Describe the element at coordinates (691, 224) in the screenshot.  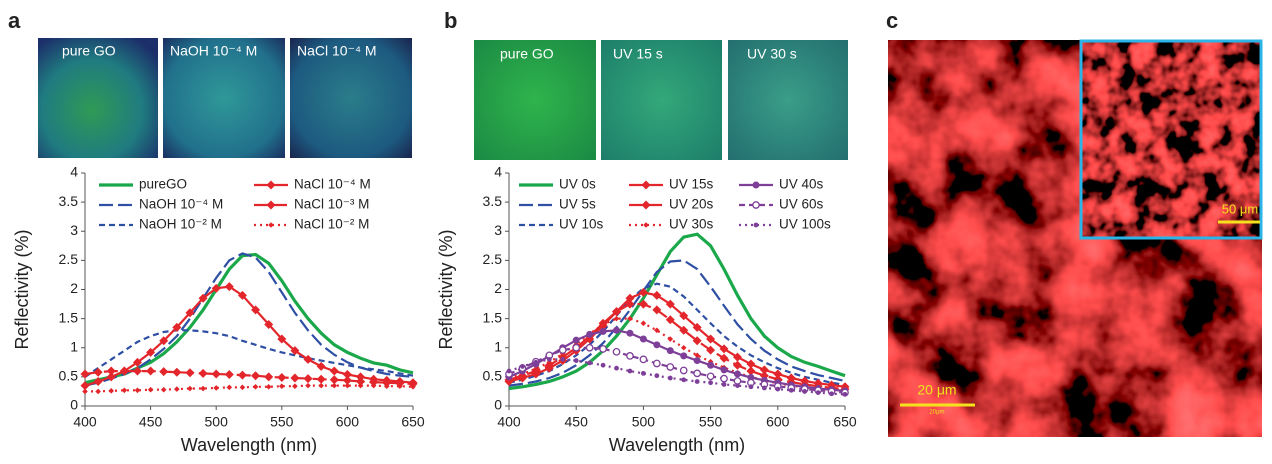
I see `legend-label: UV 30s` at that location.